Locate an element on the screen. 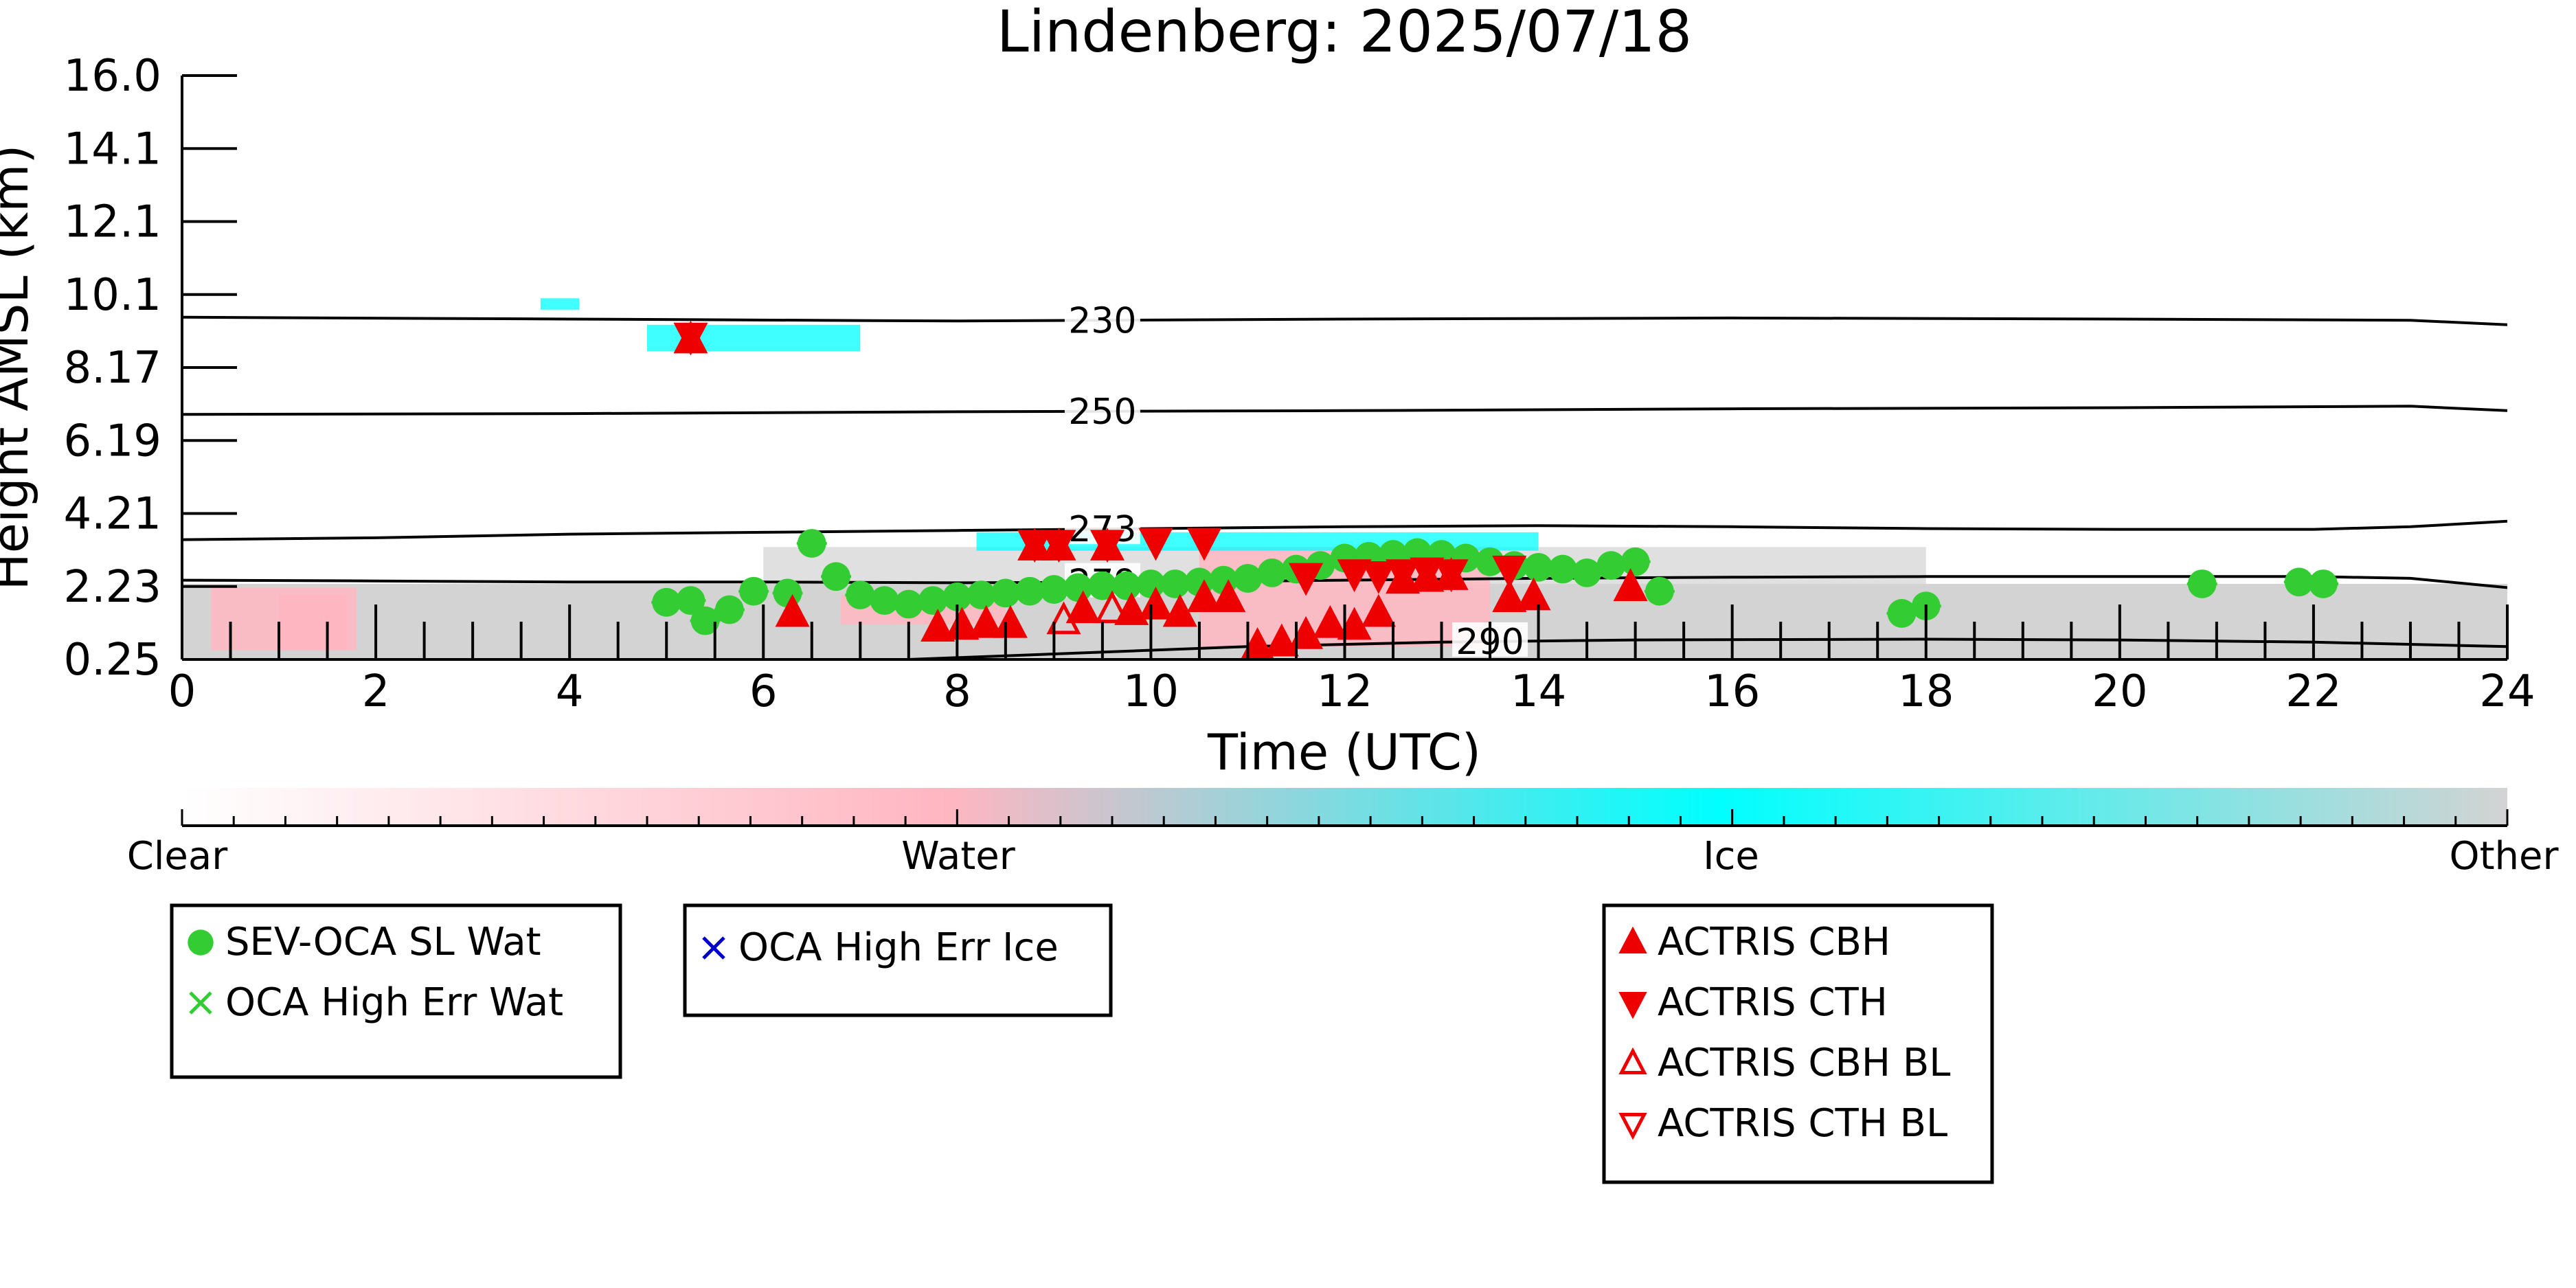 This screenshot has width=2576, height=1288. x-axis-label: Time (UTC) is located at coordinates (1344, 752).